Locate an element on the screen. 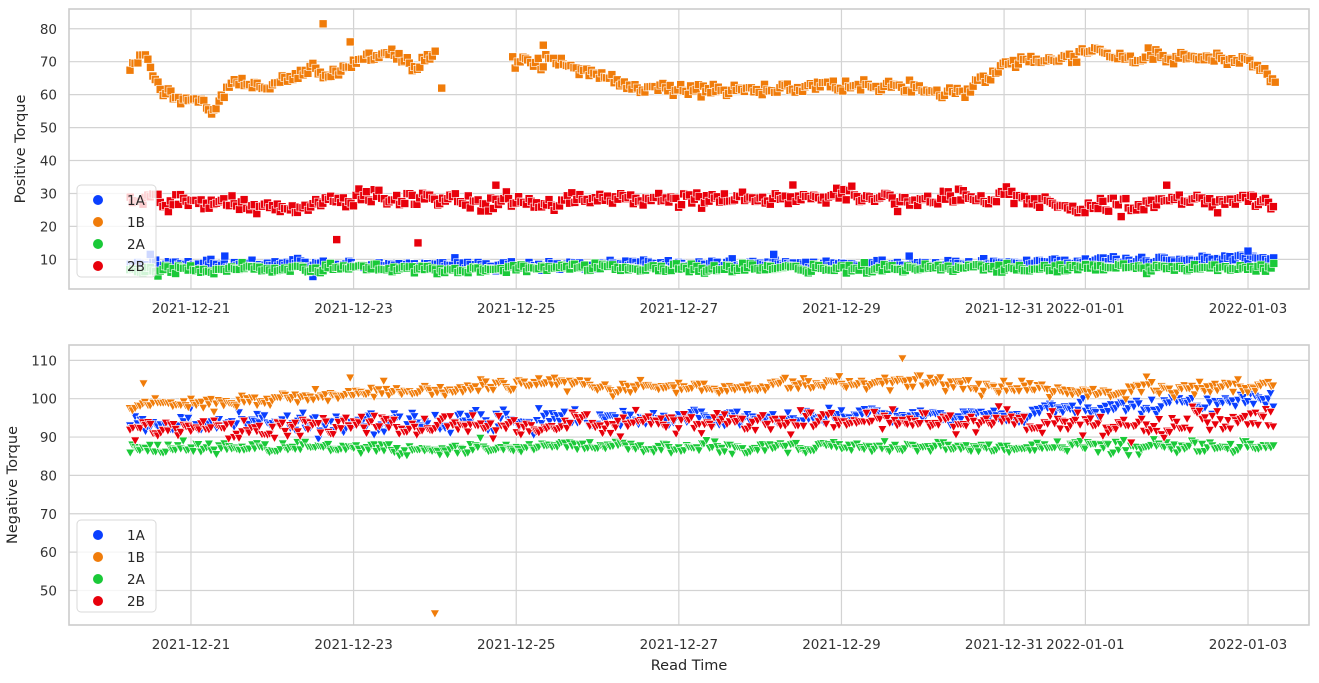 The height and width of the screenshot is (683, 1319). negative-y-tick-label: 70 is located at coordinates (48, 515).